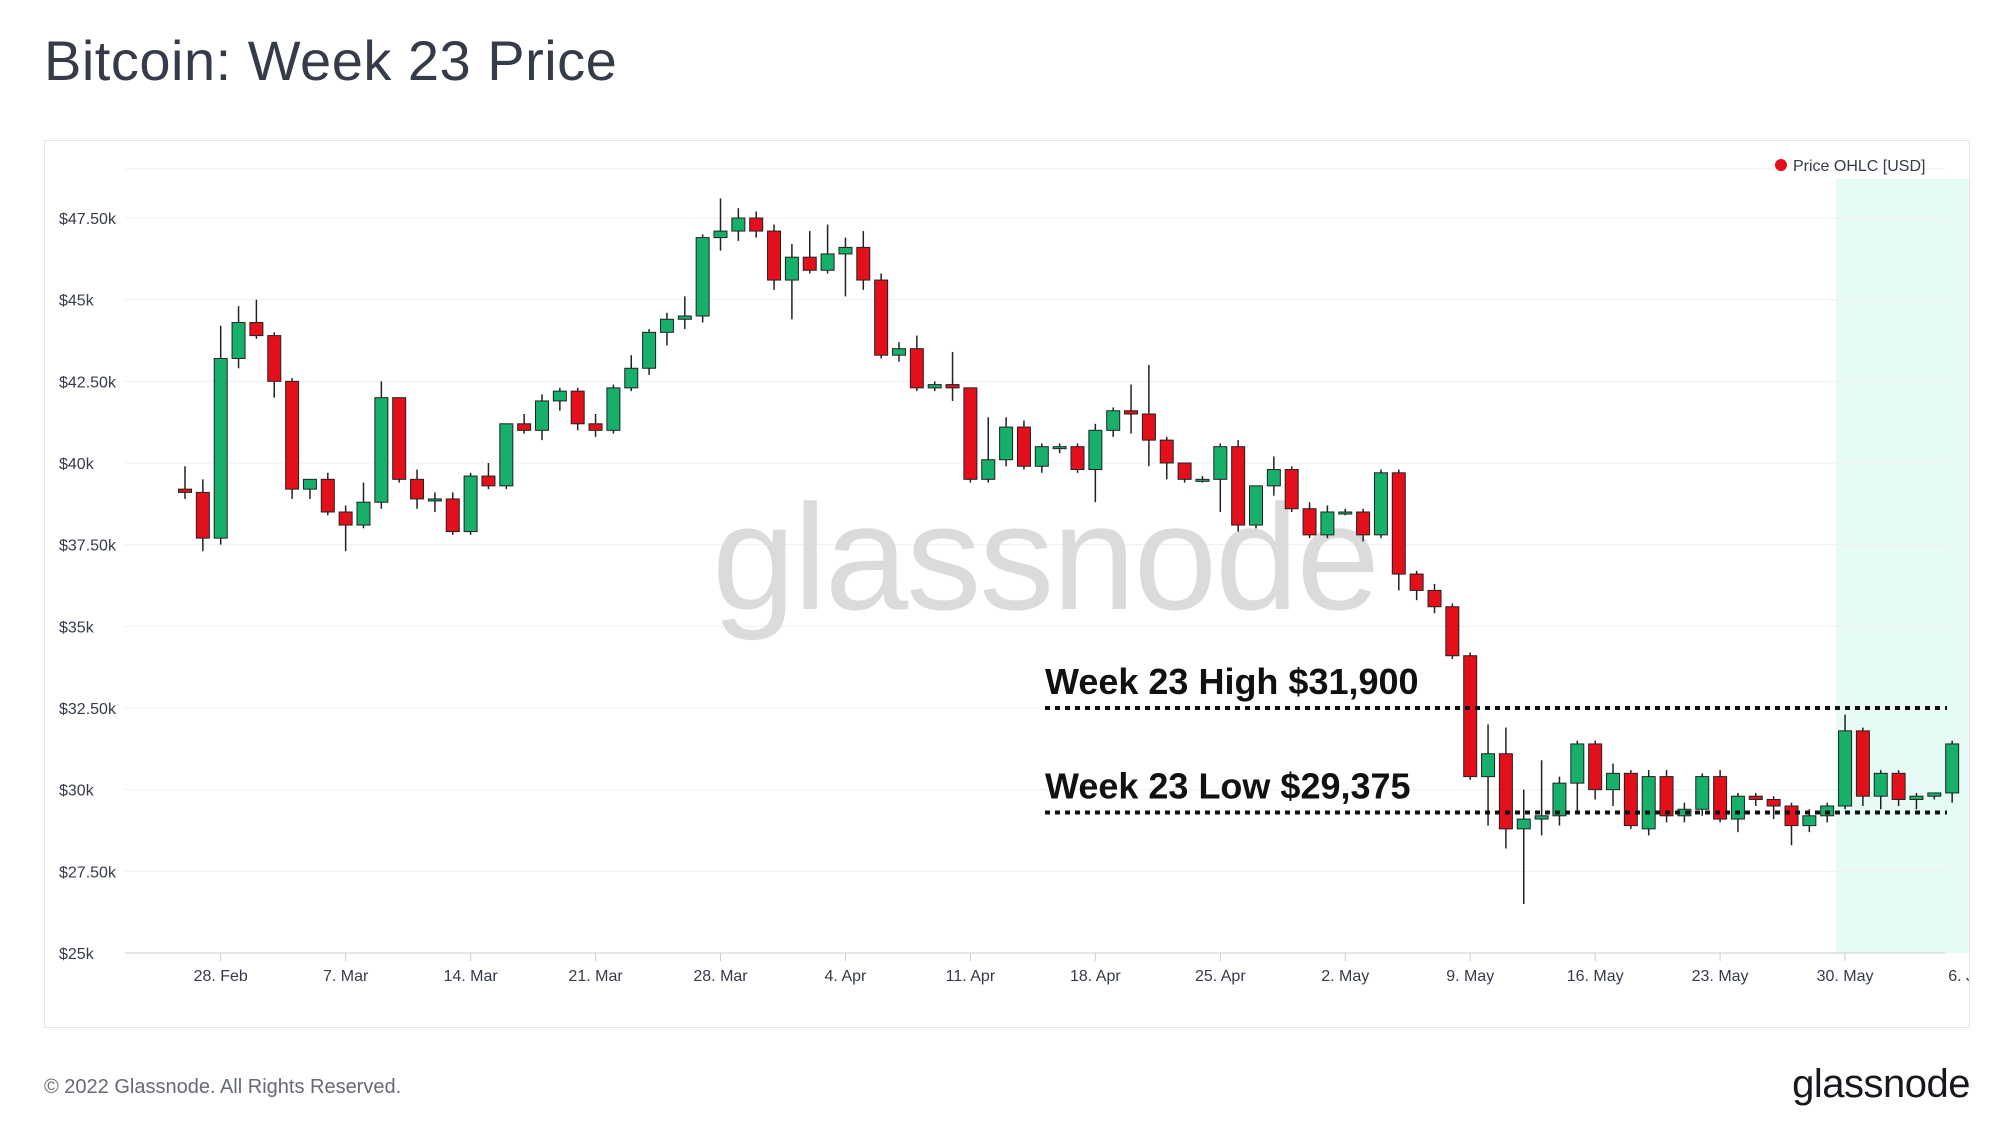  What do you see at coordinates (88, 709) in the screenshot?
I see `y-tick-label: $32.50k` at bounding box center [88, 709].